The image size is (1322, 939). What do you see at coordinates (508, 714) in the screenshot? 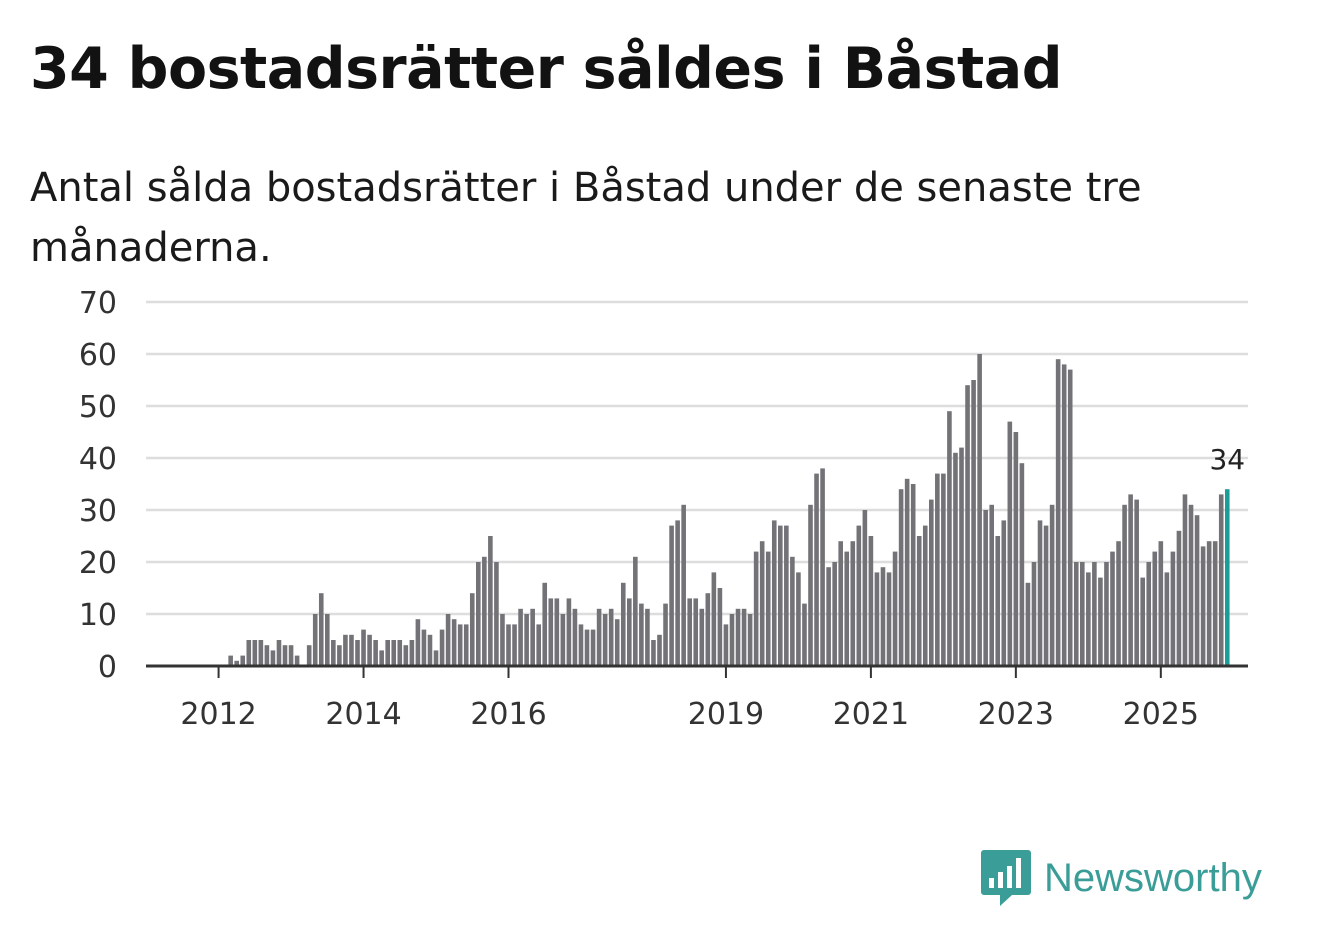
I see `x-tick-label: 2016` at bounding box center [508, 714].